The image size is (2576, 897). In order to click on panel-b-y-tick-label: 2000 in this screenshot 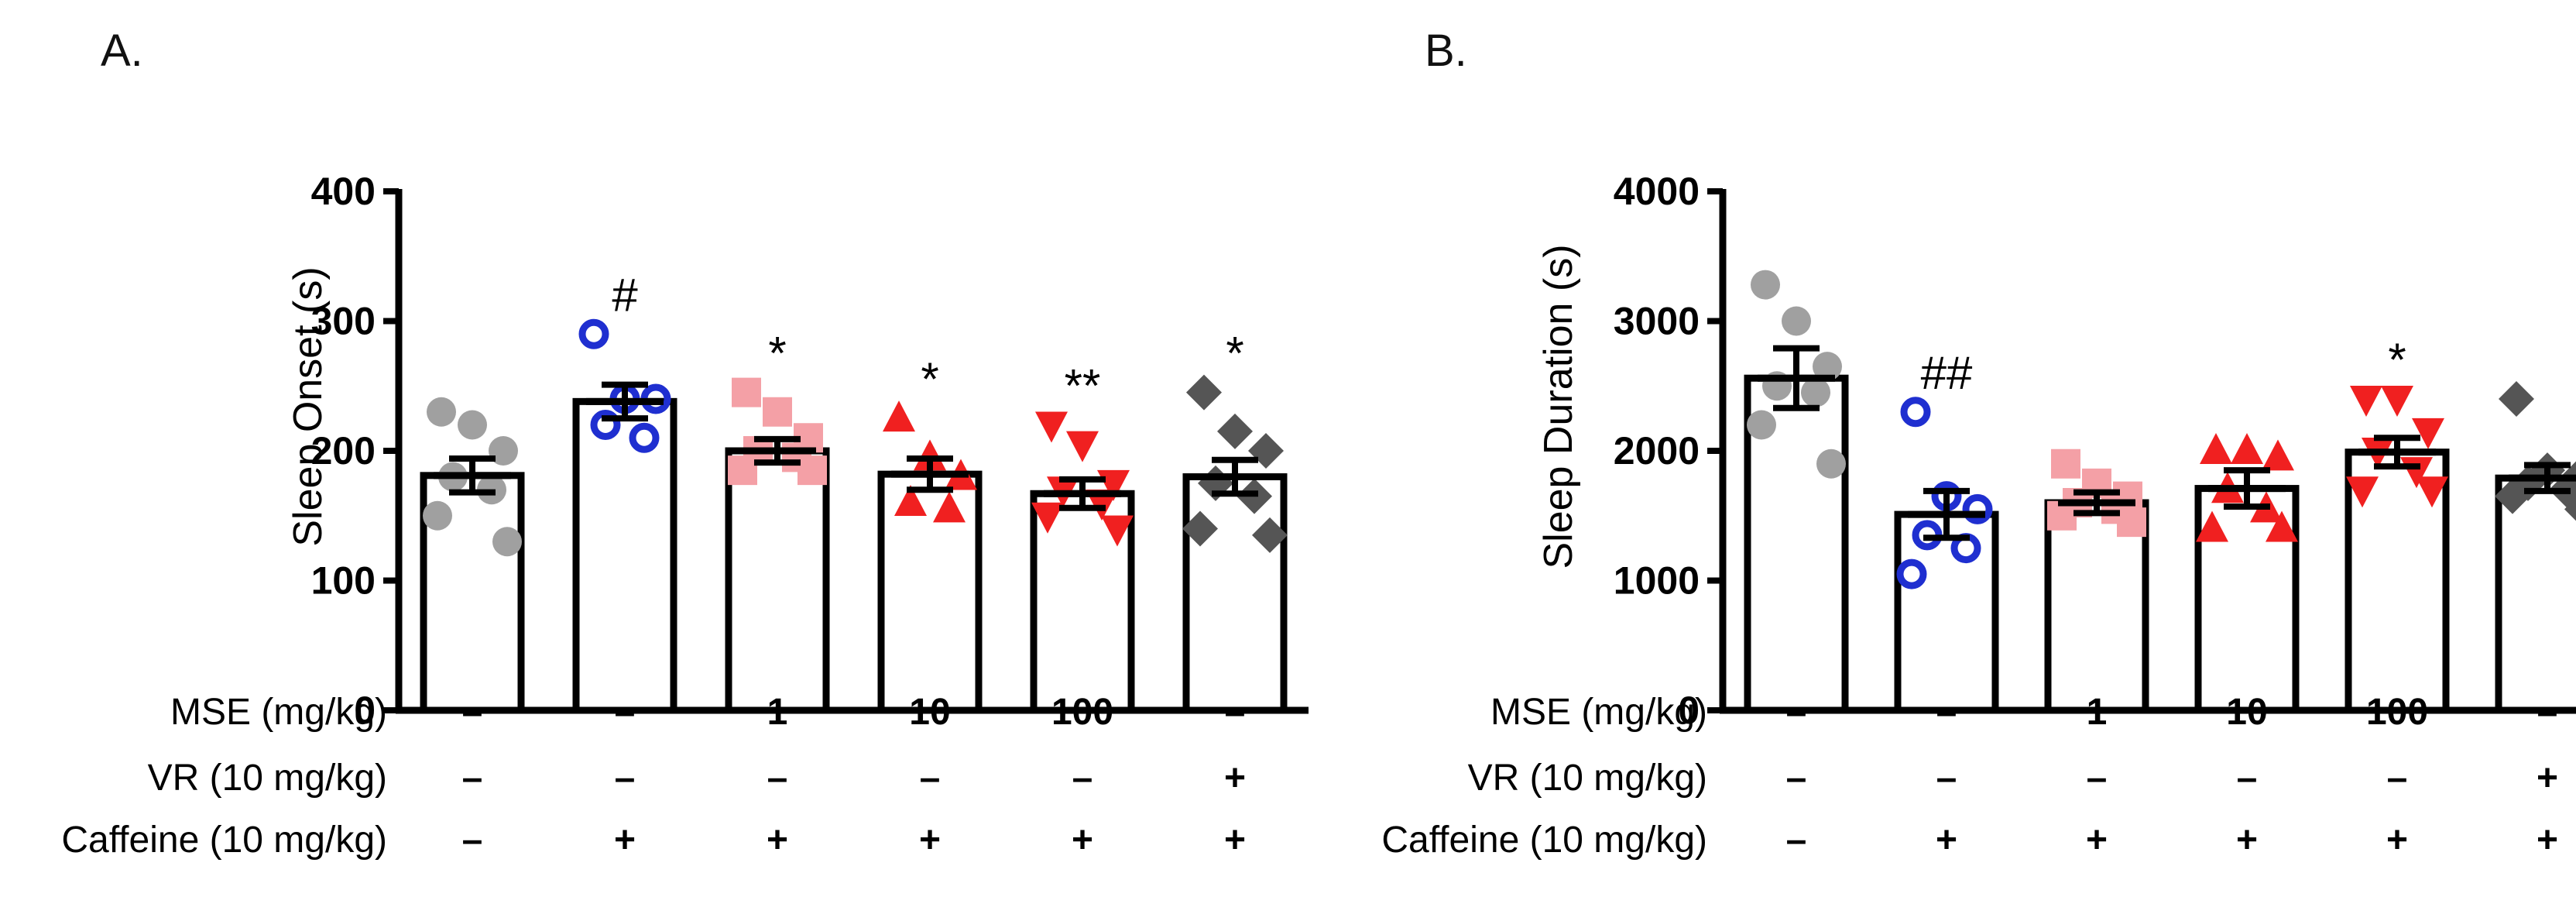, I will do `click(1657, 451)`.